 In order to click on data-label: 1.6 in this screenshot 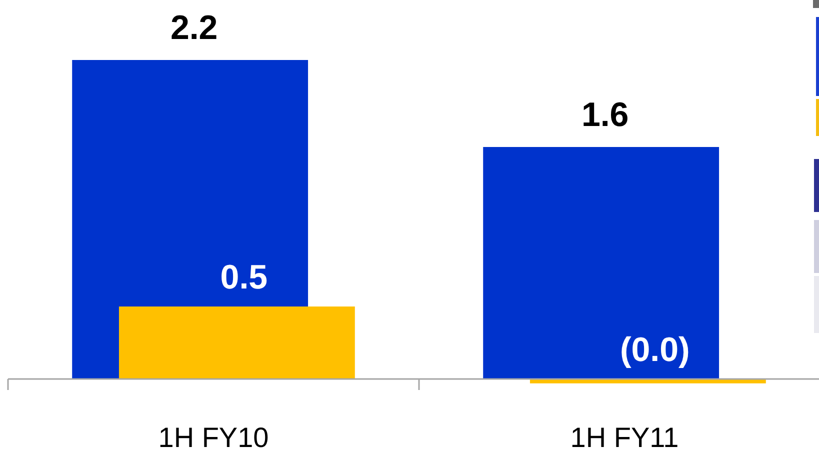, I will do `click(605, 115)`.